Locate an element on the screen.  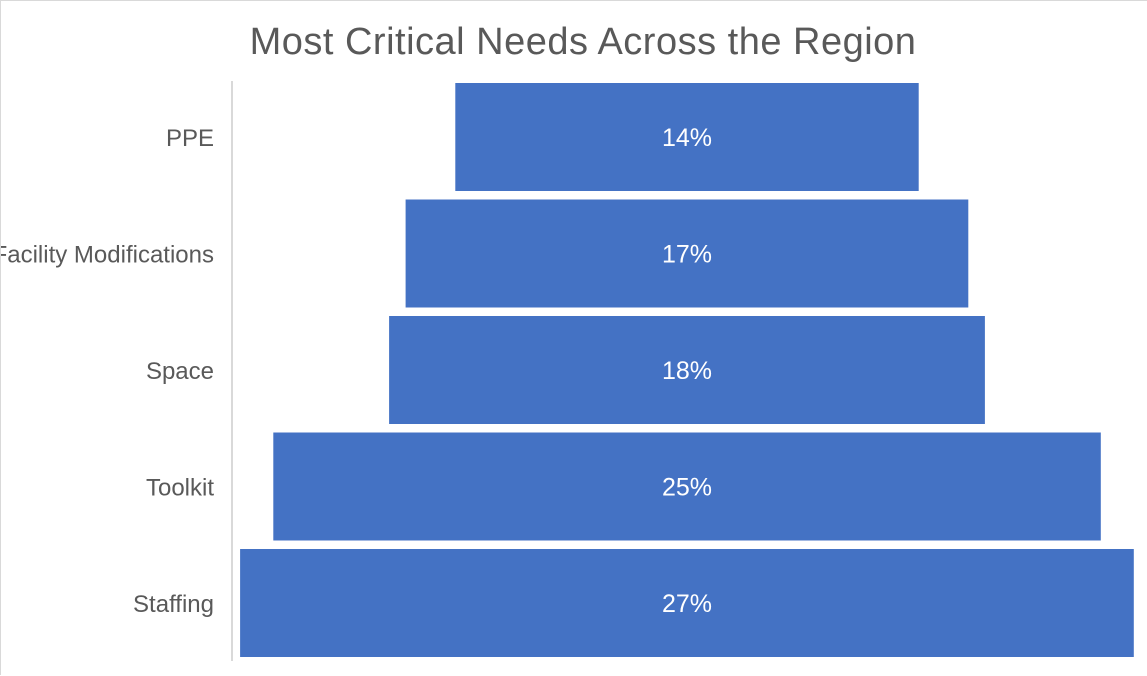
data-label: 25% is located at coordinates (687, 488).